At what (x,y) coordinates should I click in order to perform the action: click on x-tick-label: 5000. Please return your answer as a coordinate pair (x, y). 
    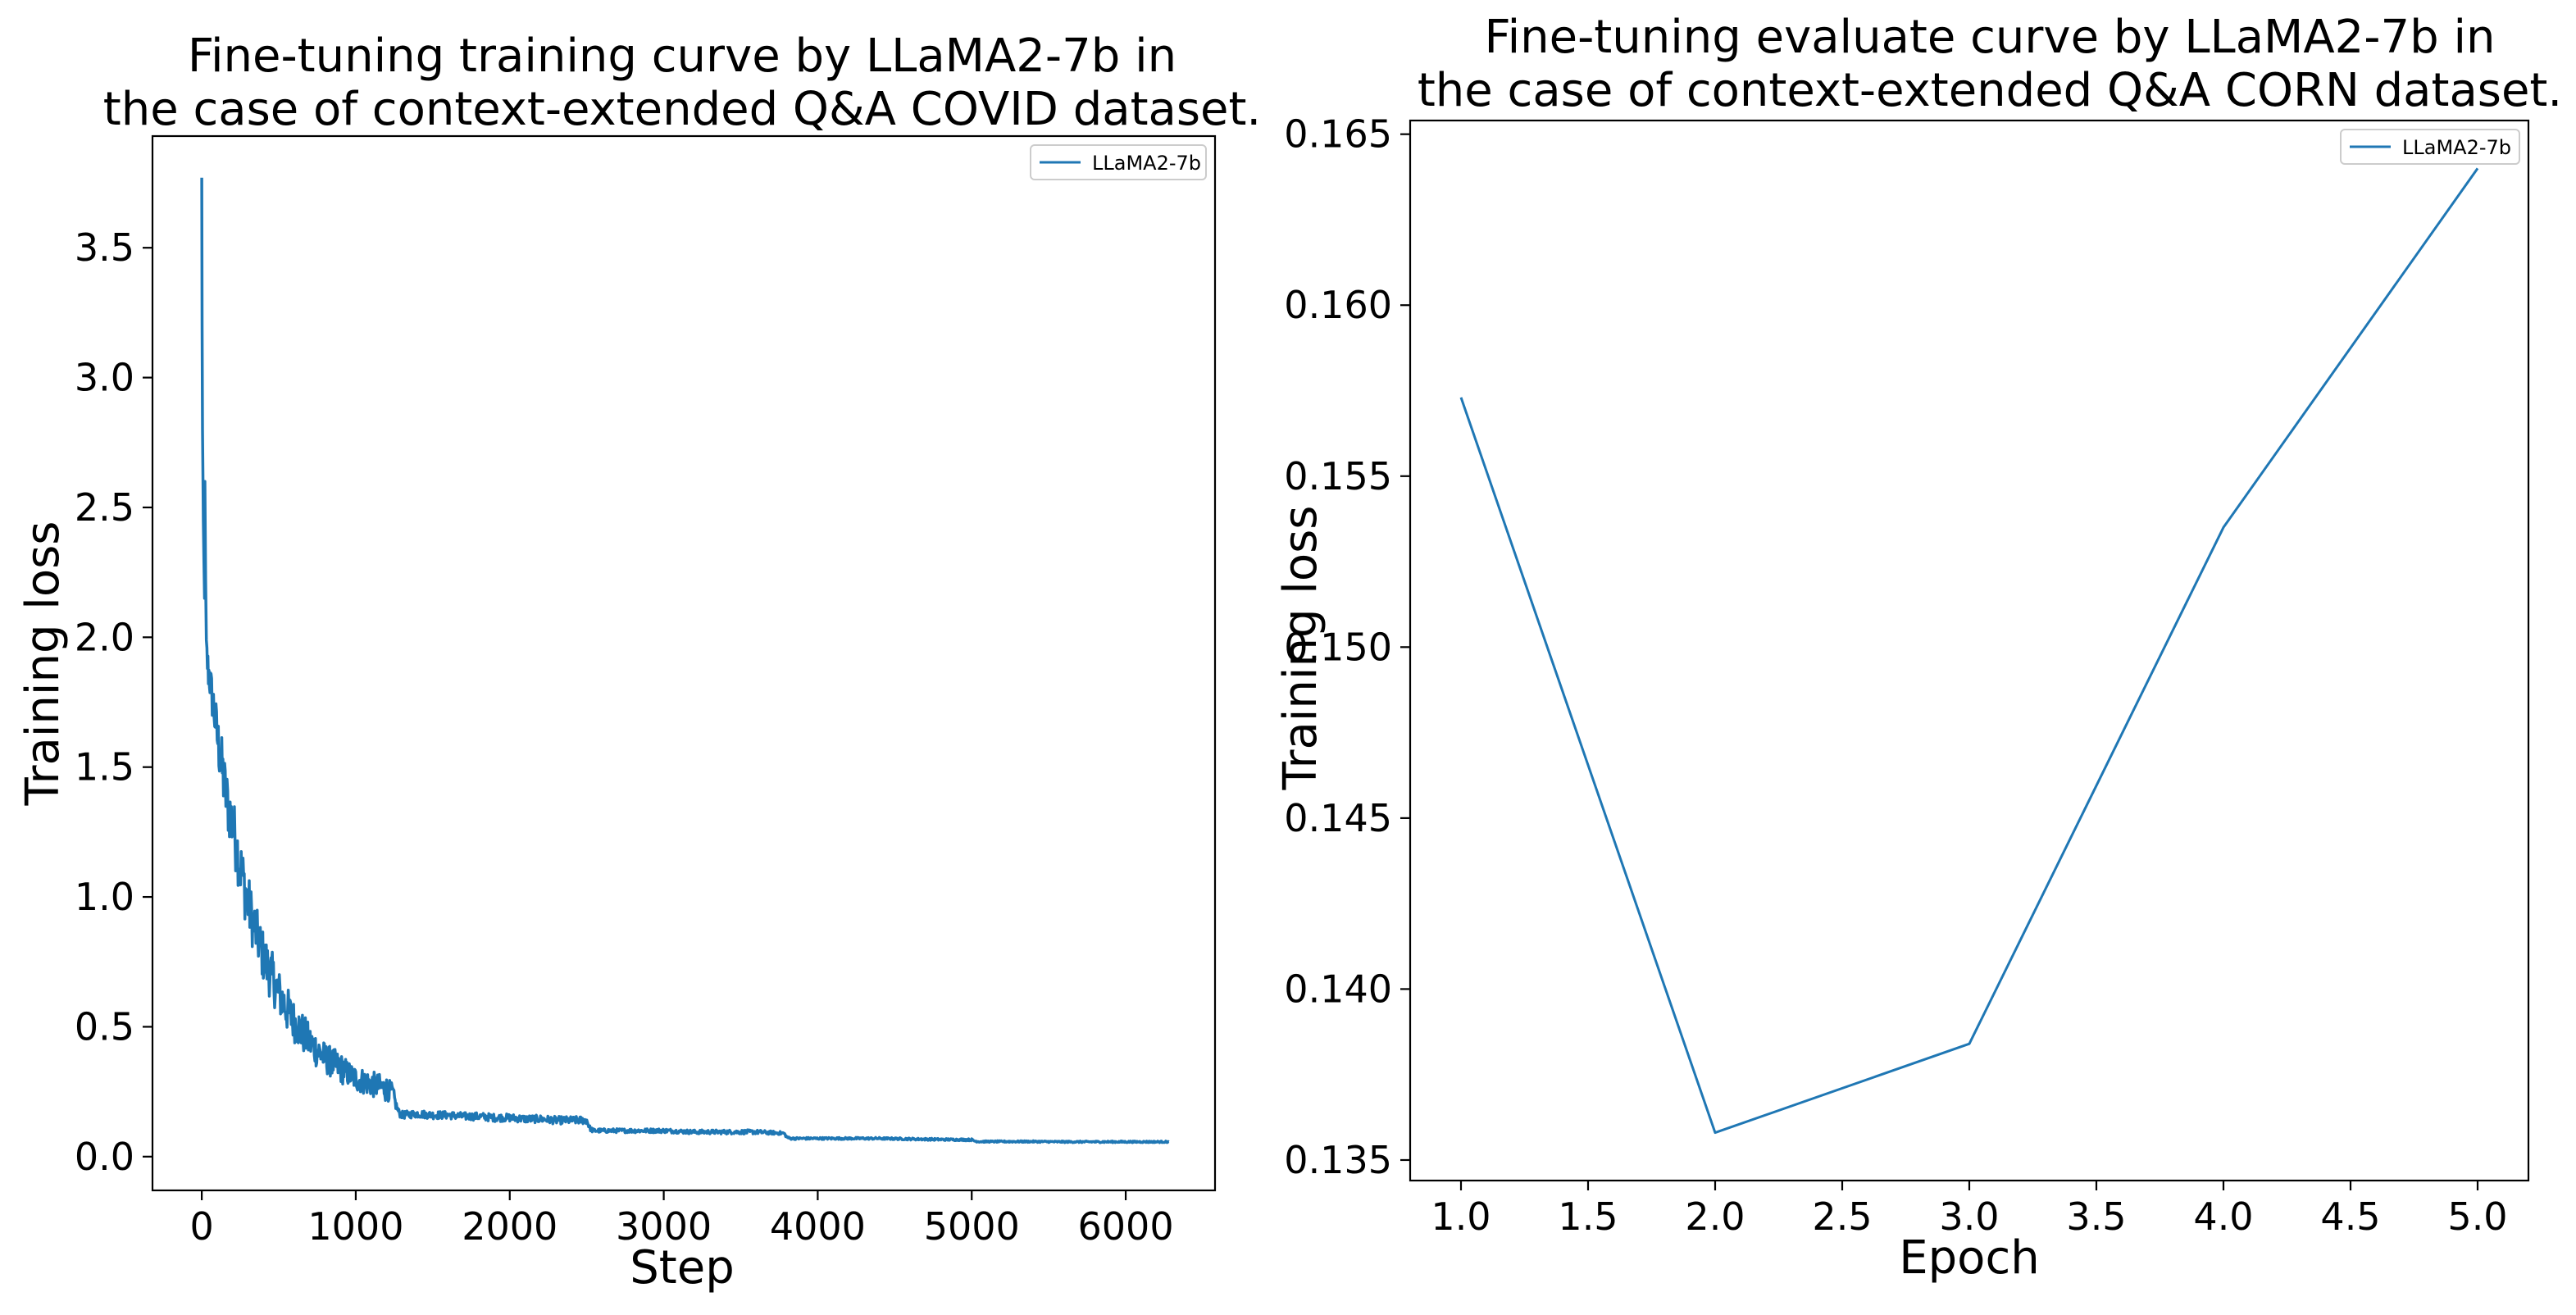
    Looking at the image, I should click on (972, 1226).